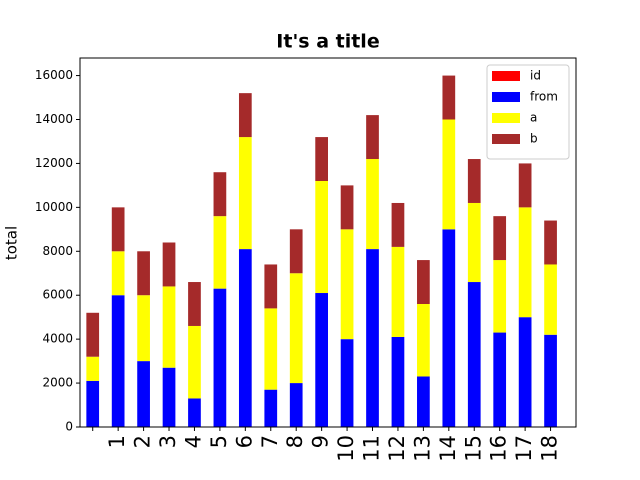  I want to click on y-tick-label: 16000, so click(54, 75).